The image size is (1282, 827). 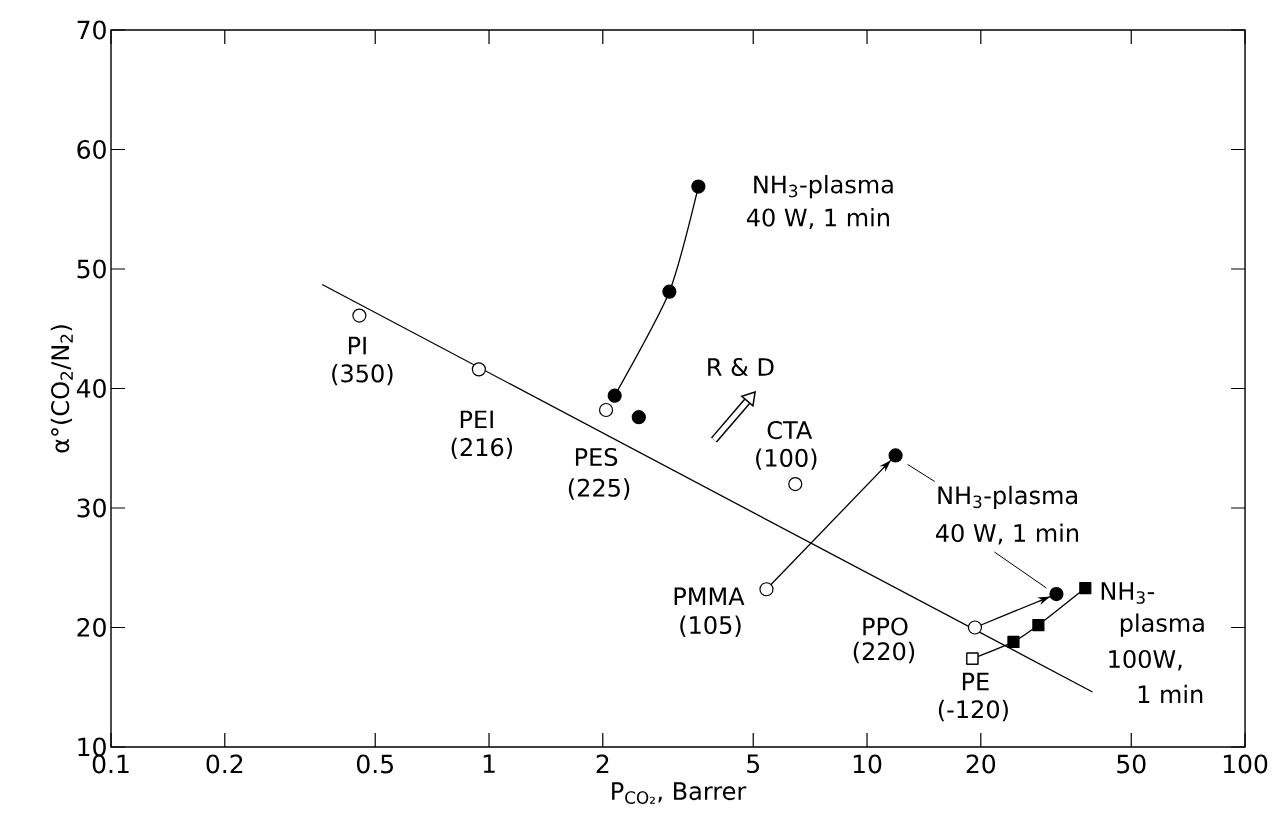 What do you see at coordinates (1162, 625) in the screenshot?
I see `annotation: plasma` at bounding box center [1162, 625].